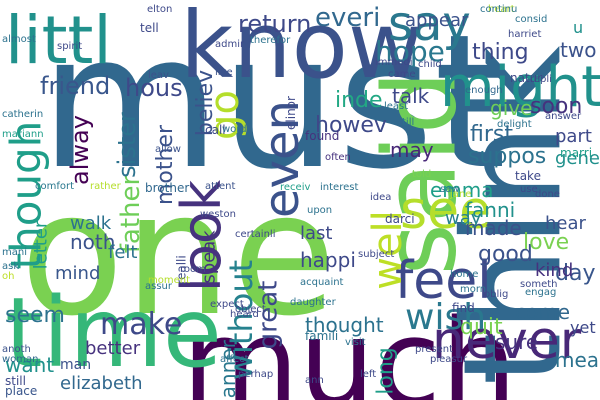 Image resolution: width=600 pixels, height=400 pixels. I want to click on cloud-word-pleasur: pleasur, so click(449, 359).